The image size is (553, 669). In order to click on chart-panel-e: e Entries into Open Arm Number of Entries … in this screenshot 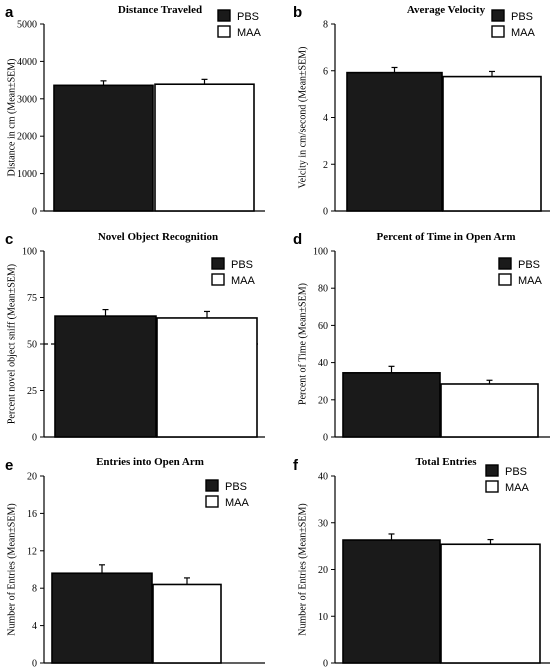, I will do `click(135, 562)`.